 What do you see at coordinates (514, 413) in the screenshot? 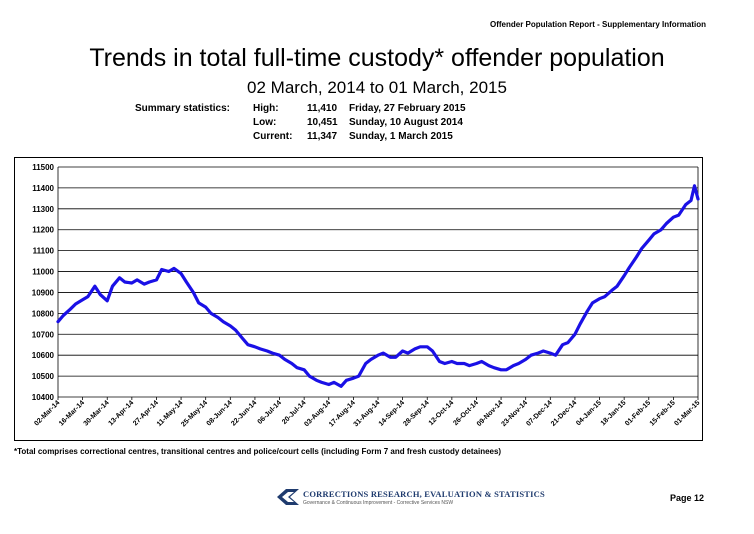
I see `x-tick-label: 23-Nov-14` at bounding box center [514, 413].